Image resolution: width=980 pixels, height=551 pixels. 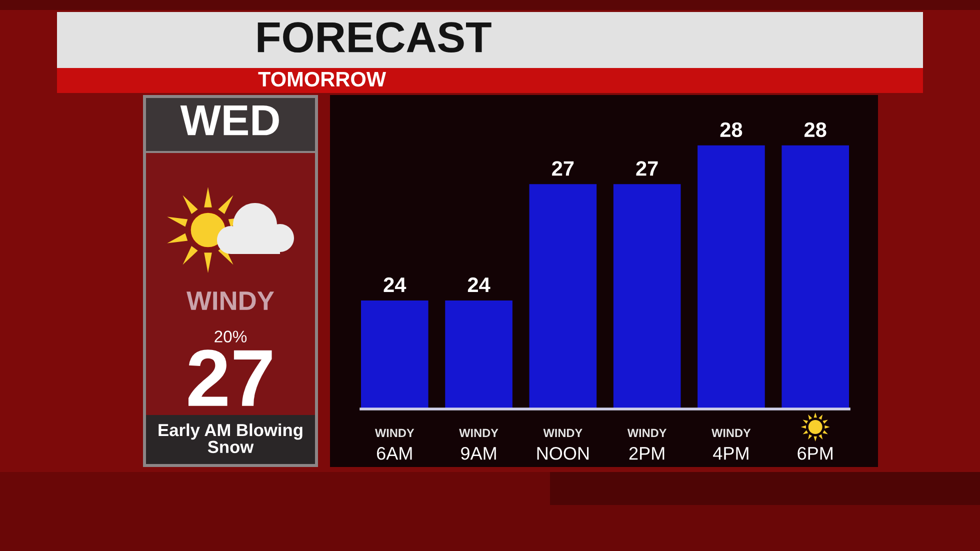 I want to click on text: WED, so click(x=229, y=121).